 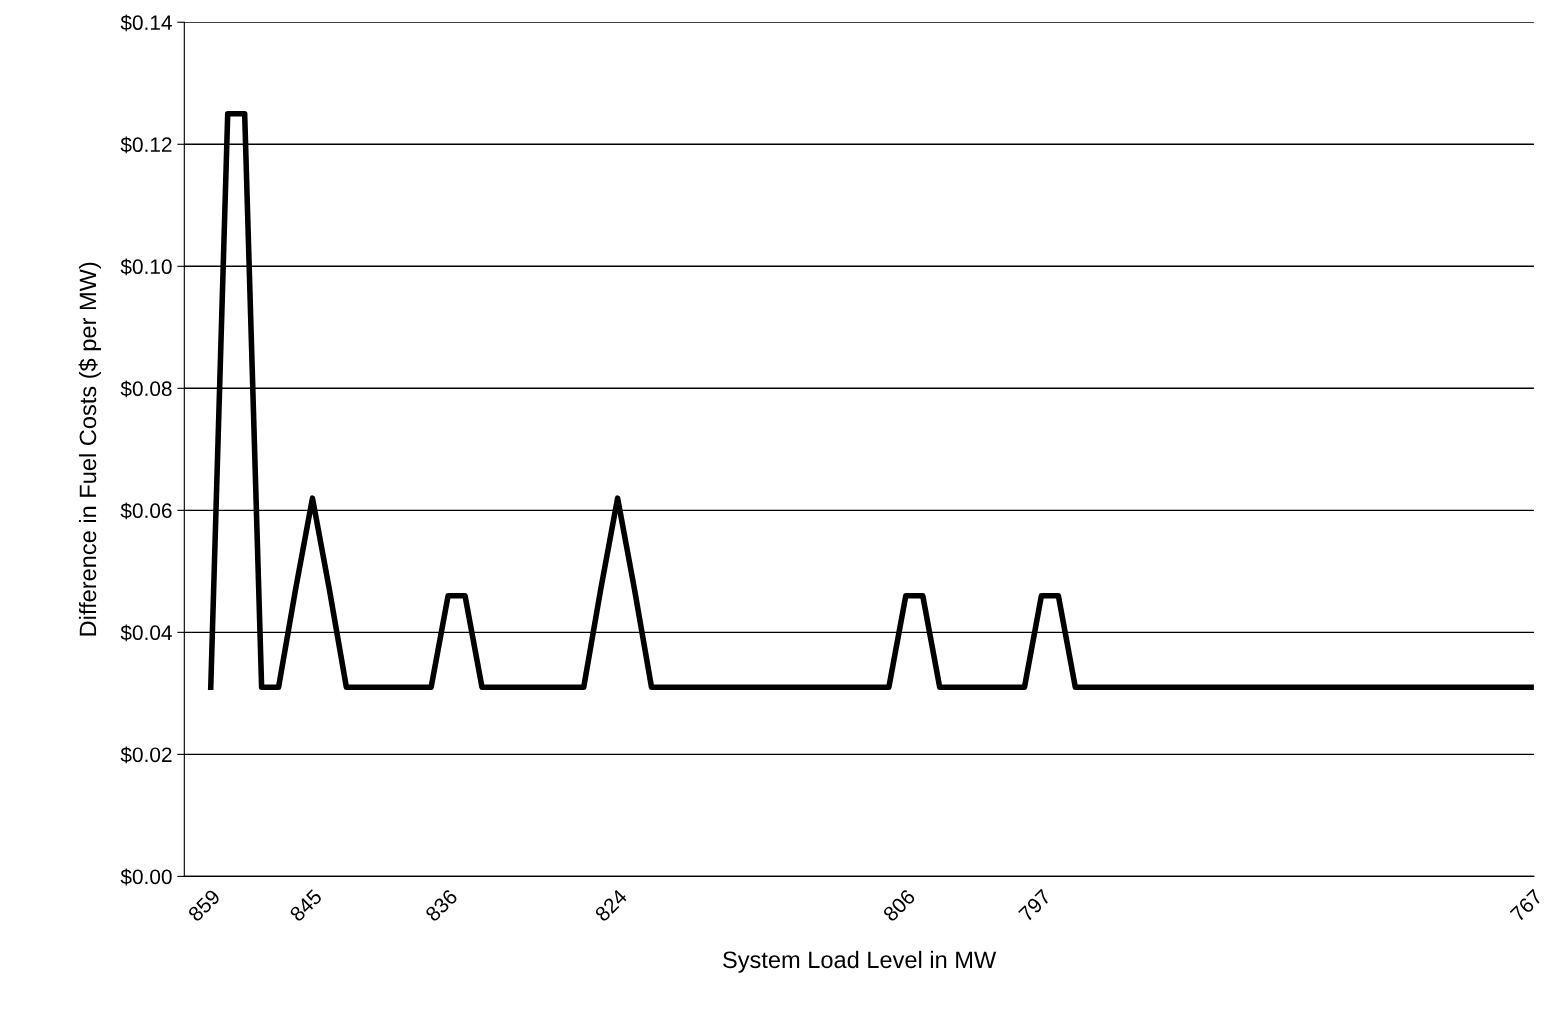 I want to click on y-tick-label: $0.02, so click(x=146, y=755).